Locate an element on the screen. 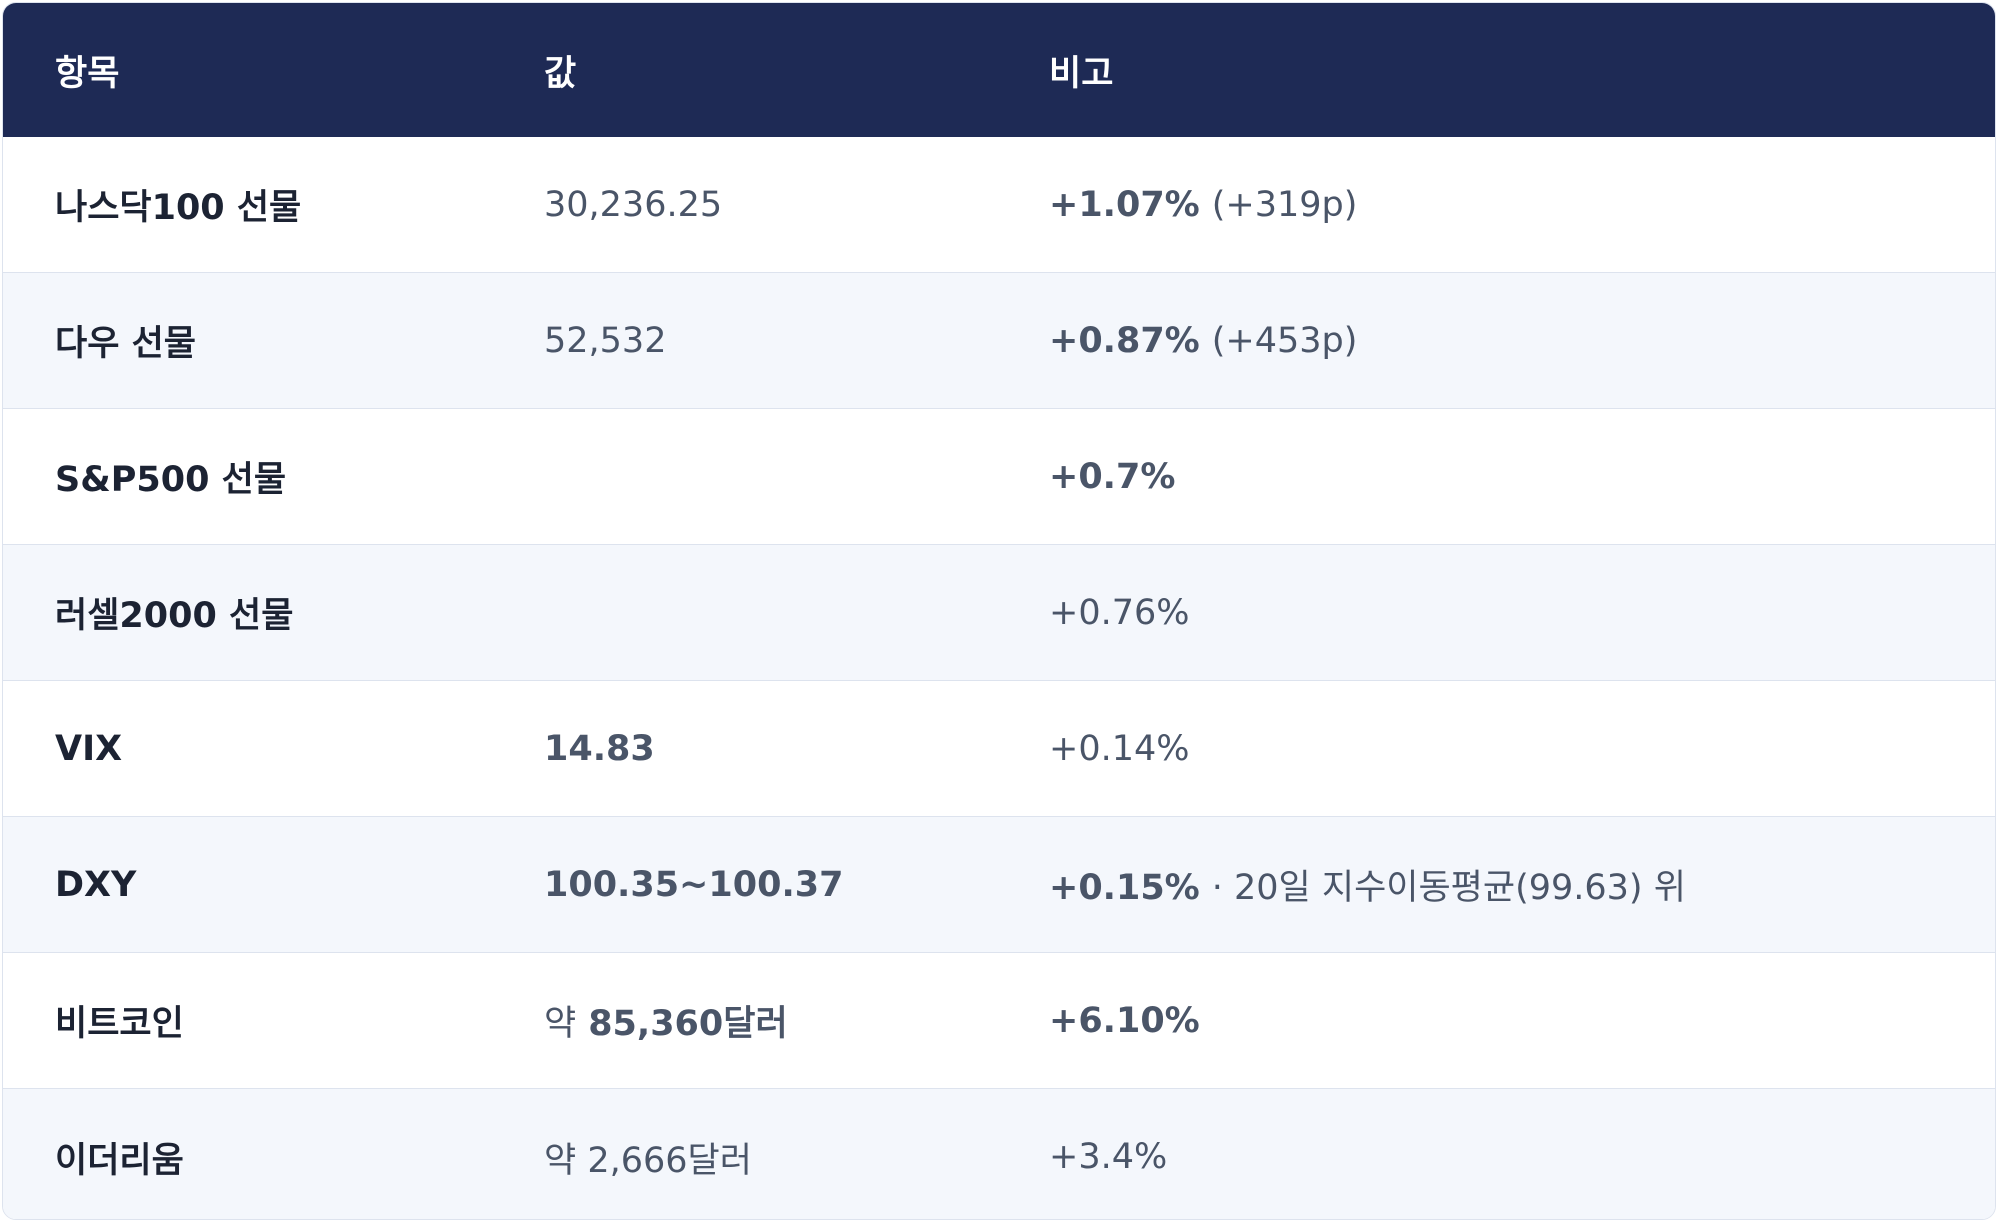 The image size is (2000, 1224). header-cell: 비고 is located at coordinates (1081, 73).